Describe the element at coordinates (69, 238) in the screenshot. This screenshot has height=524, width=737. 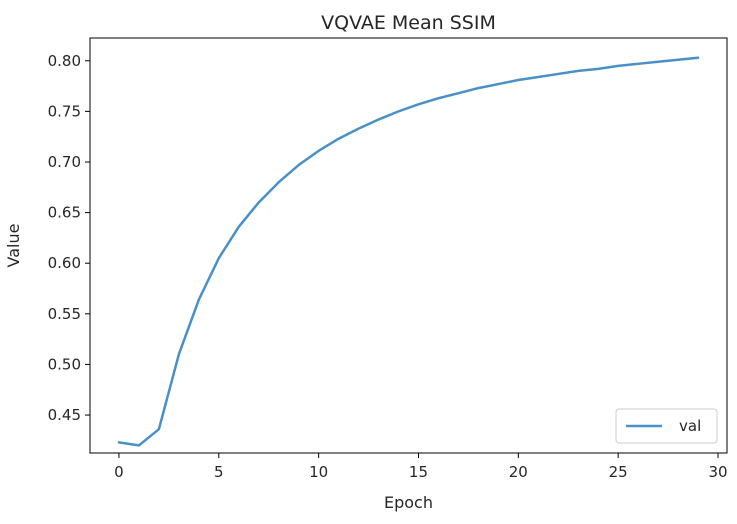
I see `y-axis: 0.45 0.50 0.55 0.60 0.65 0.70 0.75 0.80` at that location.